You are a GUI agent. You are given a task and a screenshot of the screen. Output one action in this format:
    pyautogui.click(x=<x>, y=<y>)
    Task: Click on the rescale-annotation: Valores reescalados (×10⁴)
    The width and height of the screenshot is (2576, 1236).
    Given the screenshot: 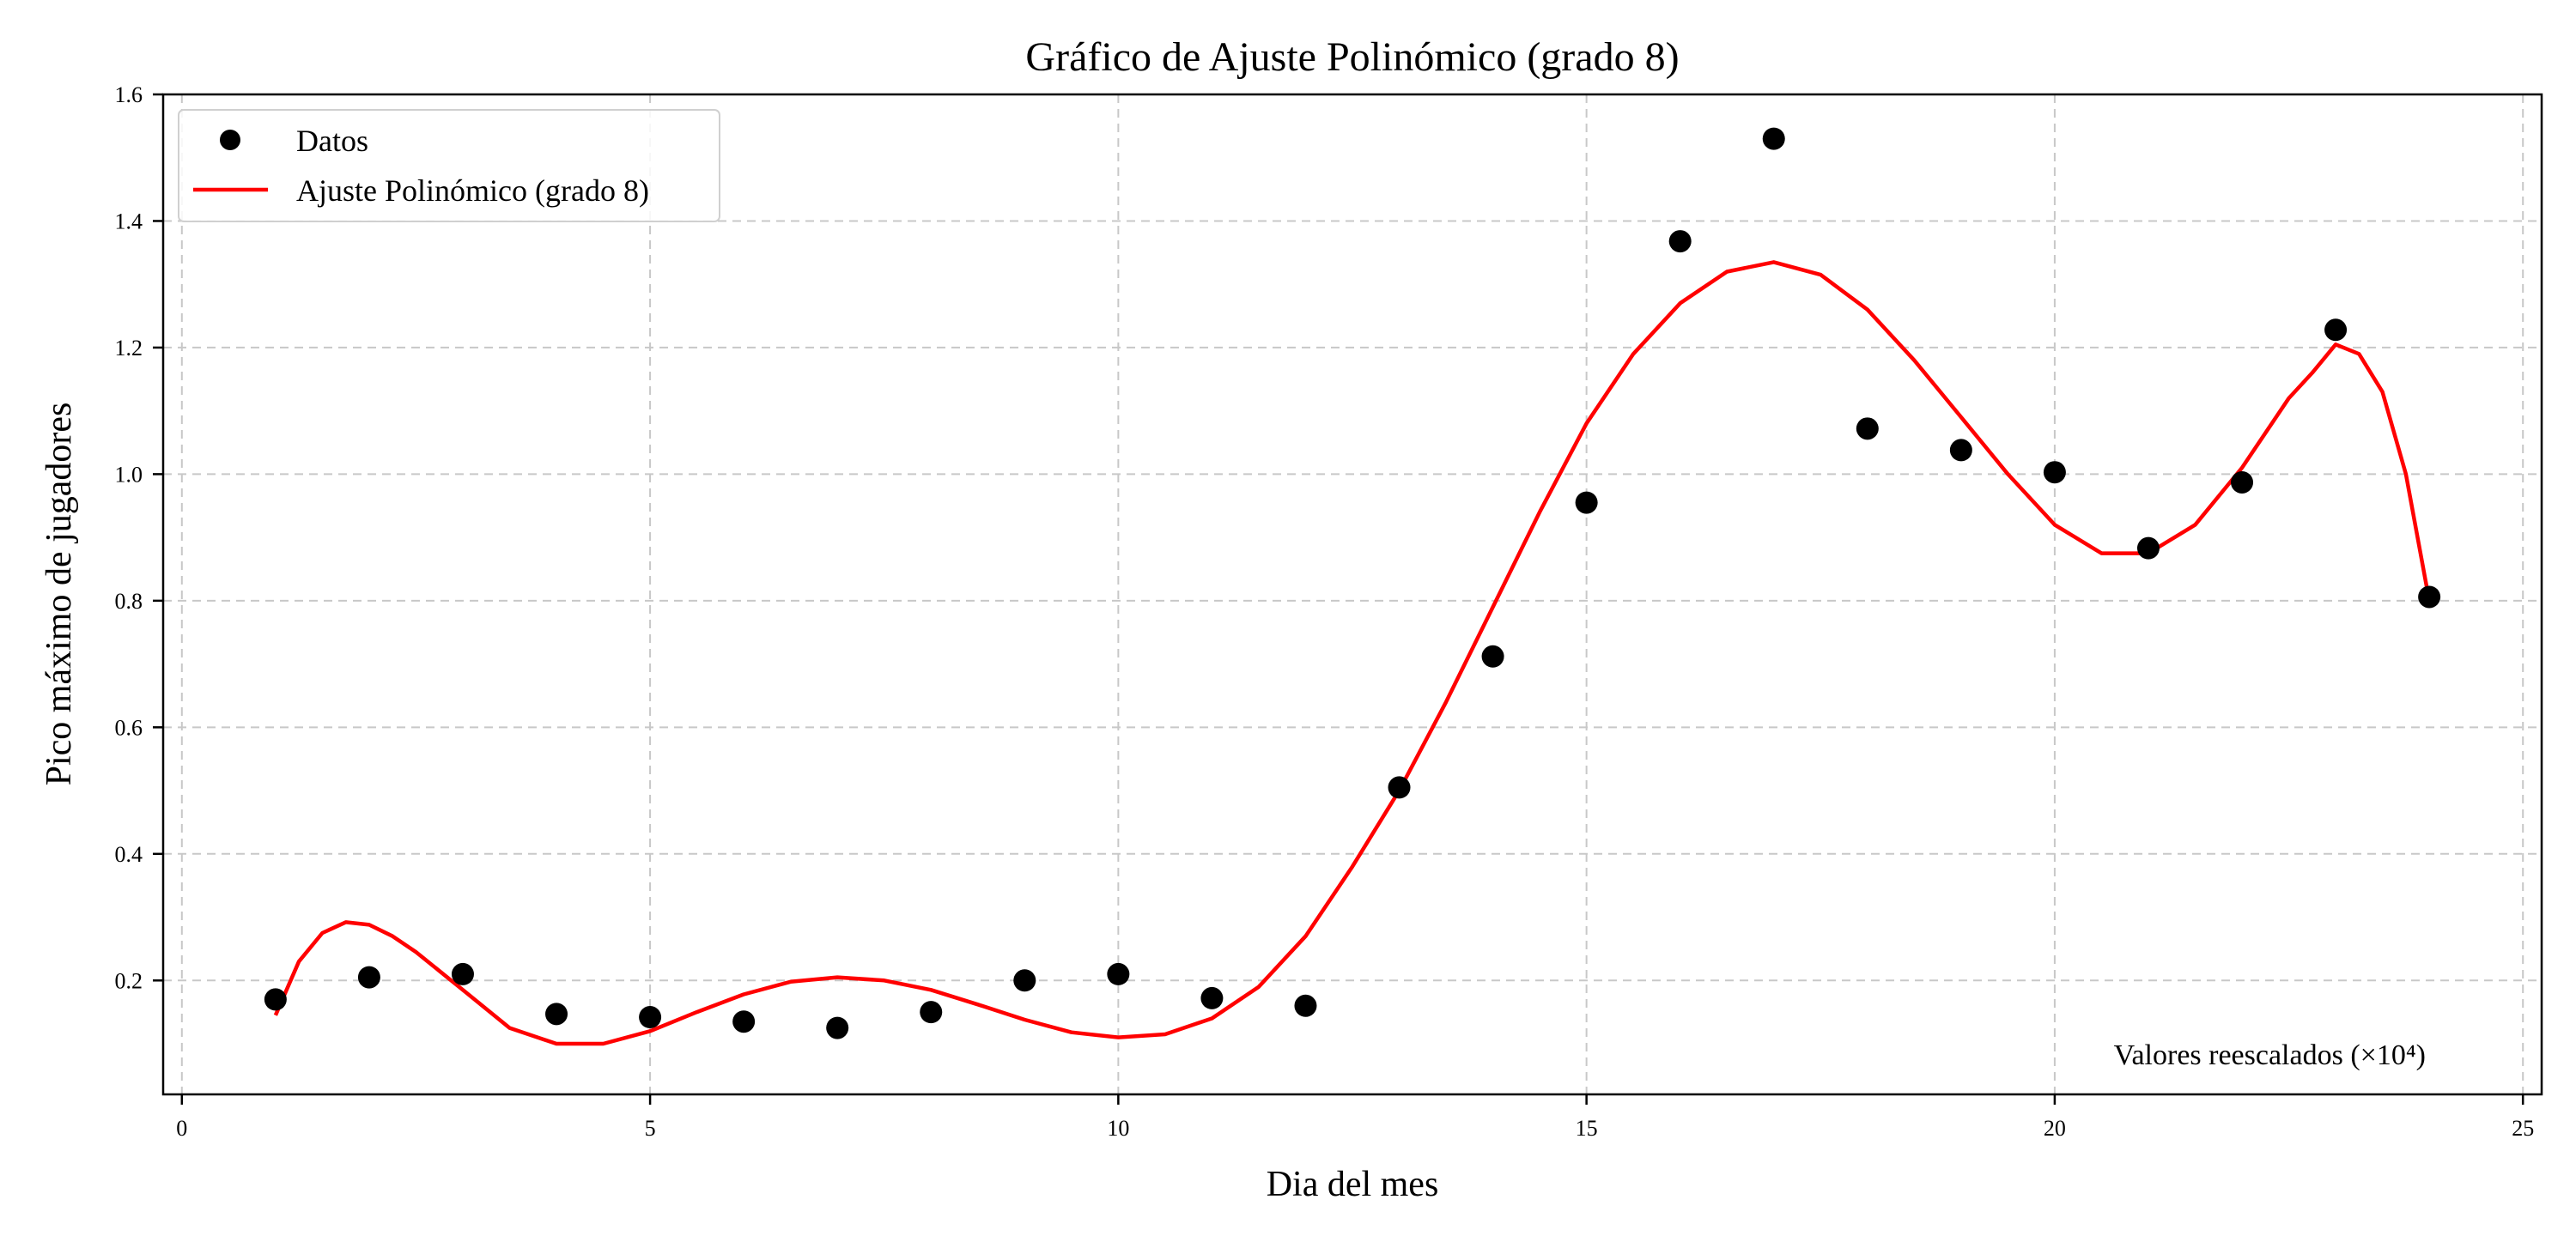 What is the action you would take?
    pyautogui.click(x=2270, y=1055)
    